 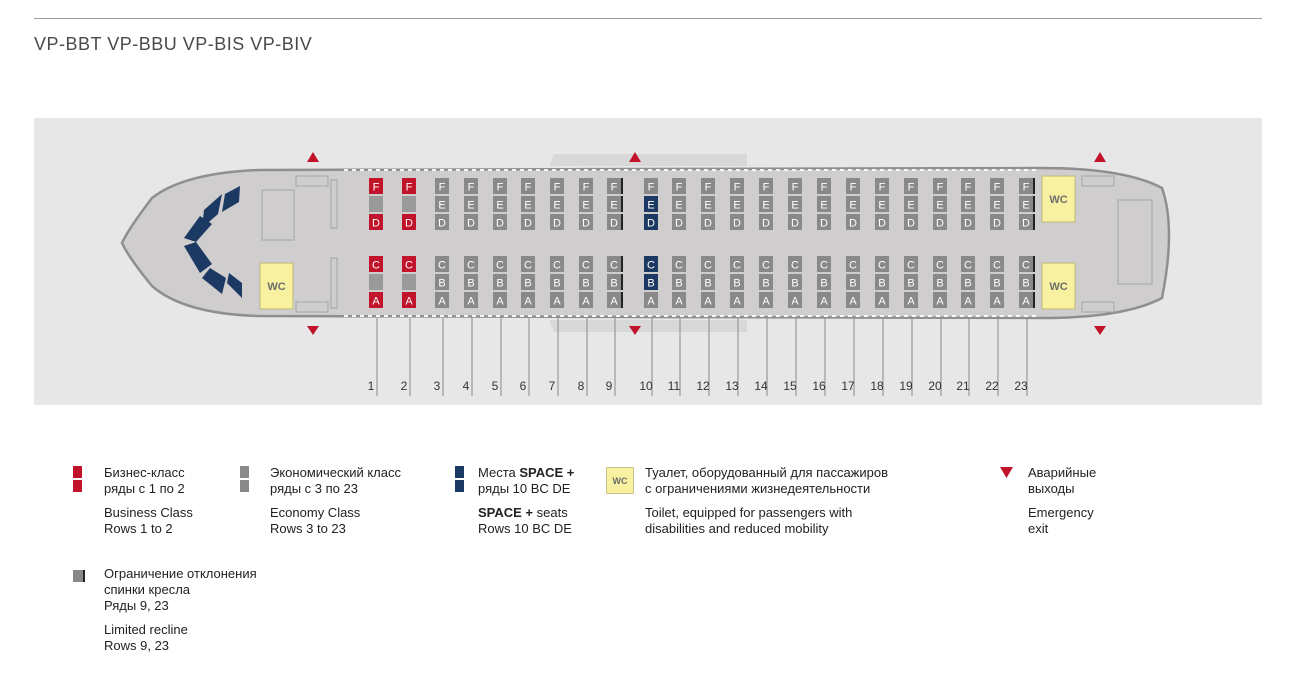 I want to click on row-number-10: 10, so click(x=646, y=386).